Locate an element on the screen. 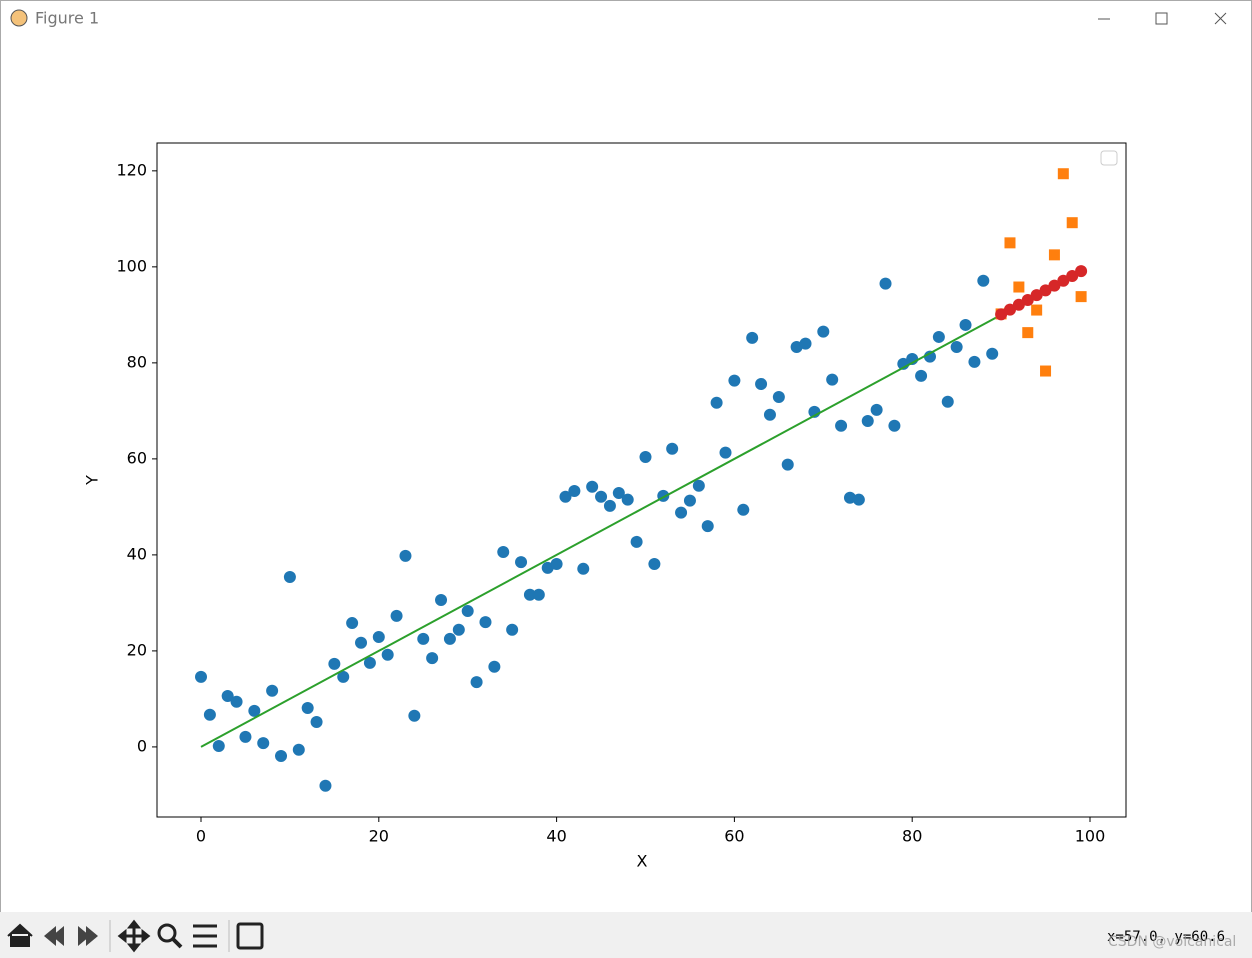 This screenshot has width=1252, height=958. save-button is located at coordinates (250, 936).